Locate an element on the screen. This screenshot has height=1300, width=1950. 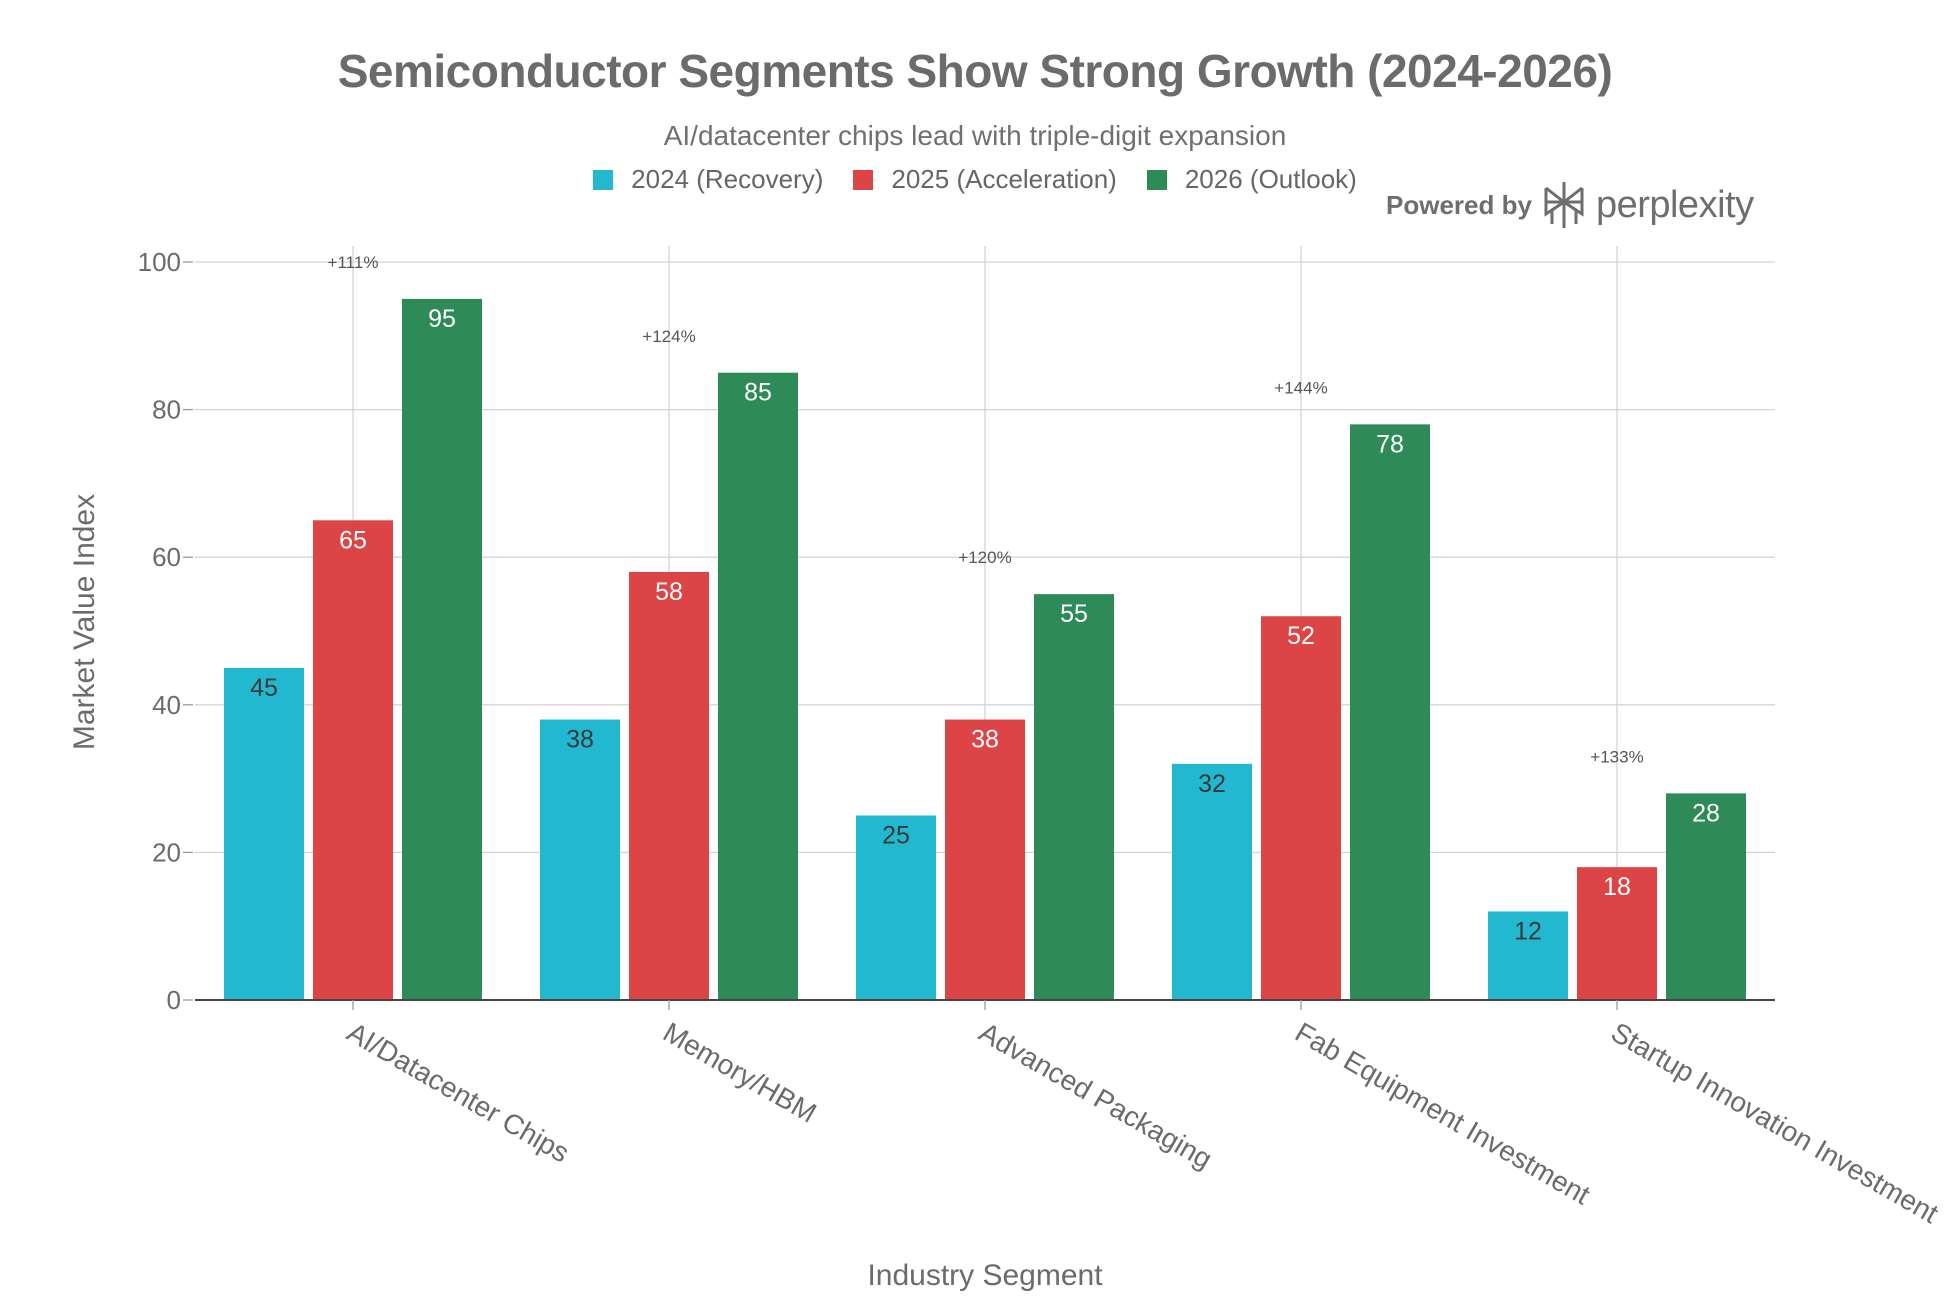
bar-value-label: 28 is located at coordinates (1706, 813).